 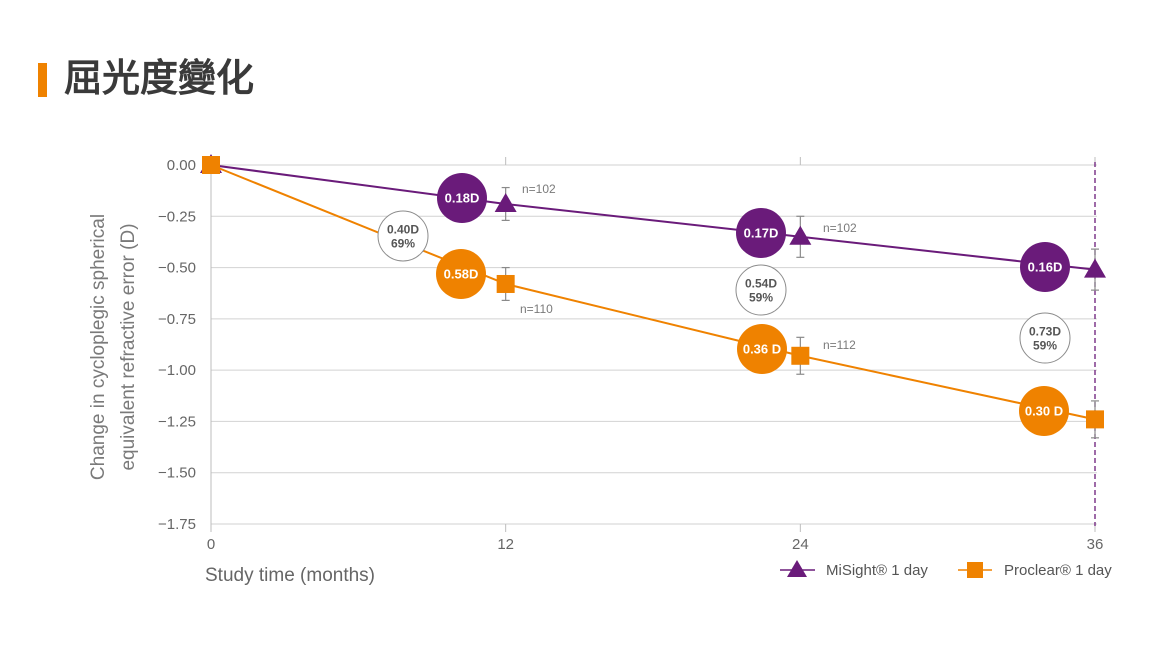 I want to click on title-accent-bar, so click(x=42, y=80).